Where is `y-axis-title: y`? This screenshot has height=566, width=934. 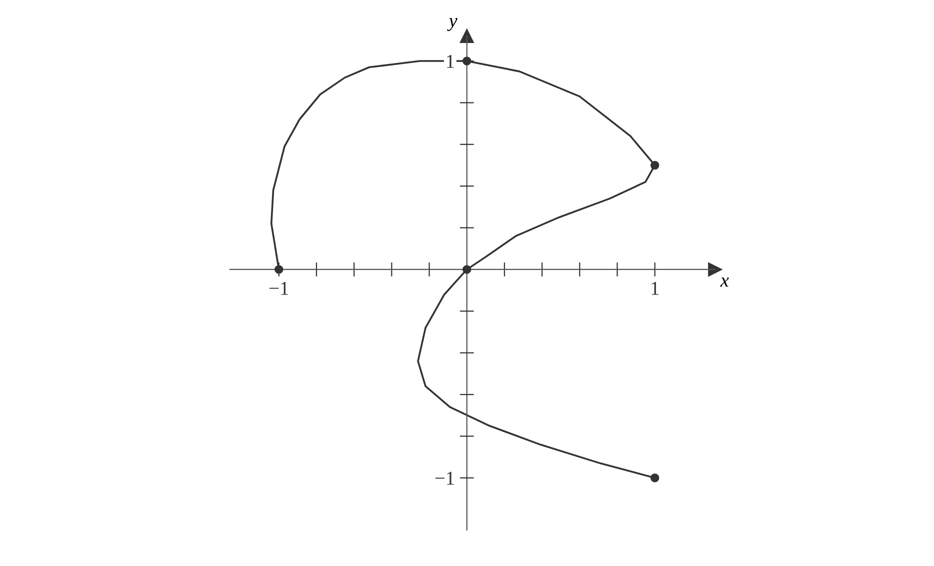 y-axis-title: y is located at coordinates (452, 25).